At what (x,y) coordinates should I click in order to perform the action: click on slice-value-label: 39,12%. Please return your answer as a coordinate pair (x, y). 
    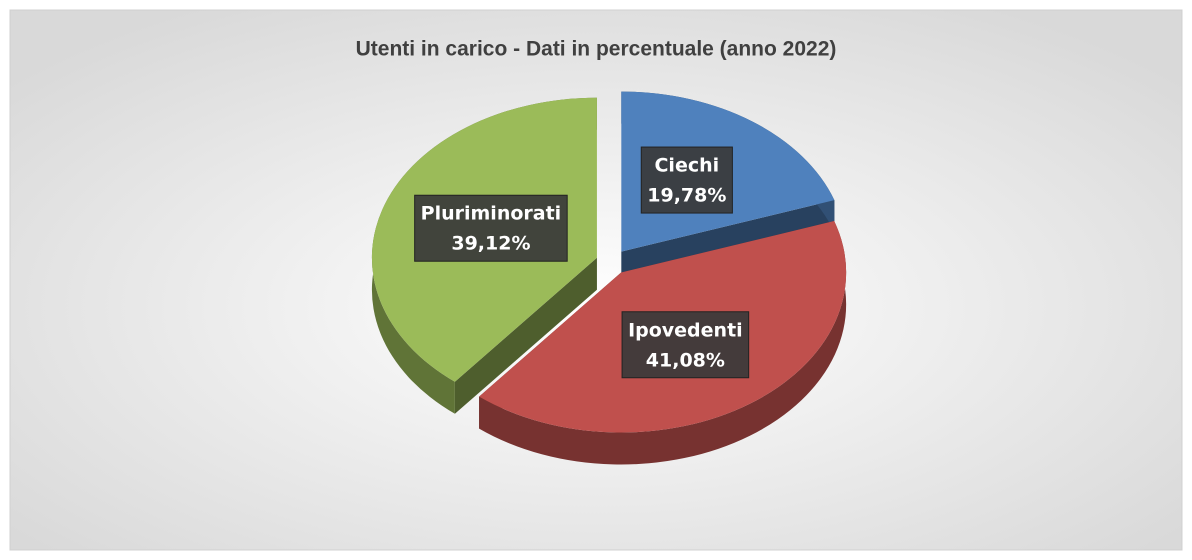
    Looking at the image, I should click on (490, 244).